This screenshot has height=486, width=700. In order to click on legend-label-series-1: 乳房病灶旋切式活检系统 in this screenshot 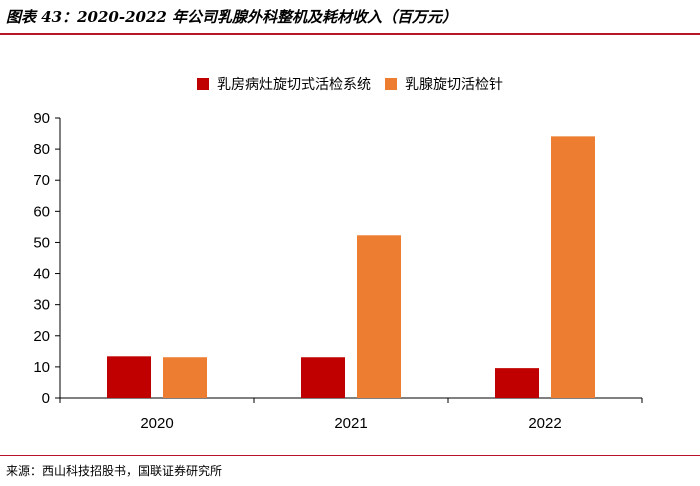, I will do `click(294, 85)`.